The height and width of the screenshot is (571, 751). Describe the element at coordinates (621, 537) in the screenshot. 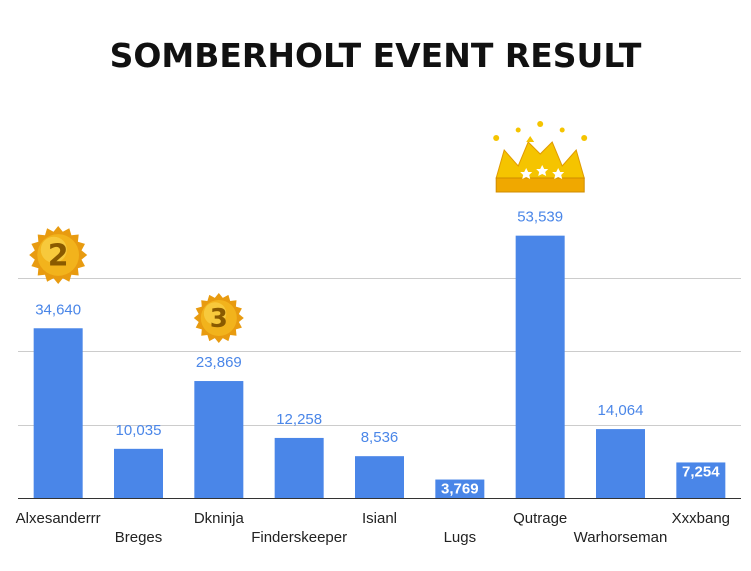

I see `x-tick-label: Warhorseman` at that location.